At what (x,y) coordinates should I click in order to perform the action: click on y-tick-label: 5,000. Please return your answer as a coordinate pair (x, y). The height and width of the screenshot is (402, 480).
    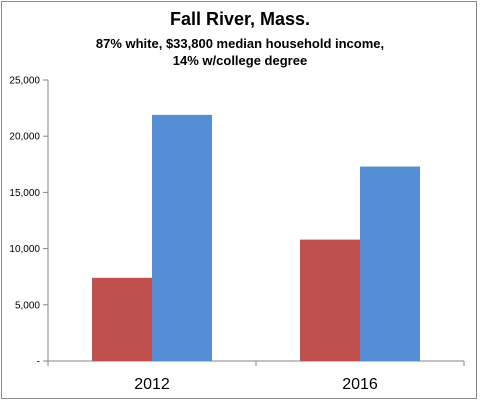
    Looking at the image, I should click on (27, 305).